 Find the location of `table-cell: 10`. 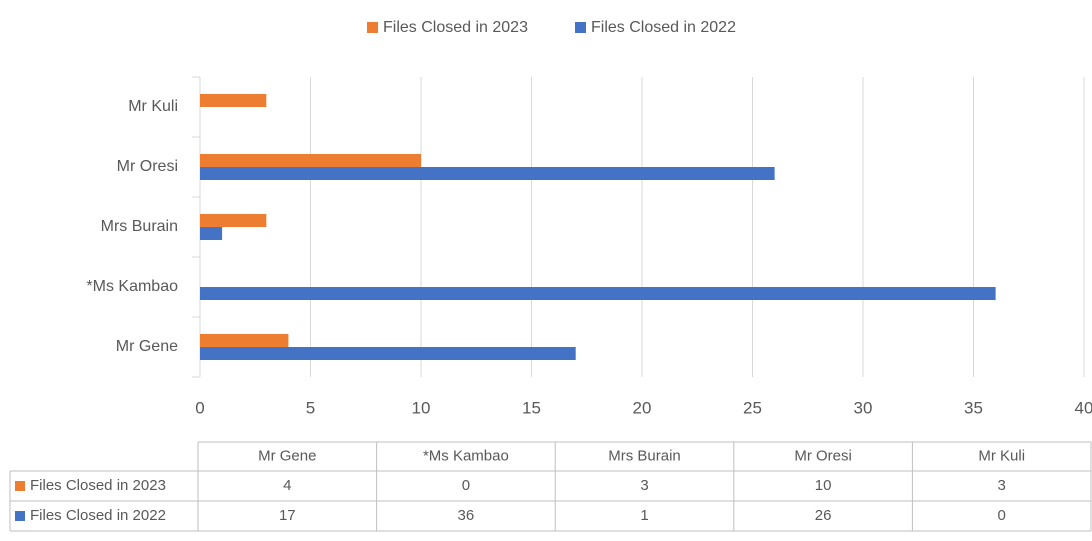

table-cell: 10 is located at coordinates (823, 485).